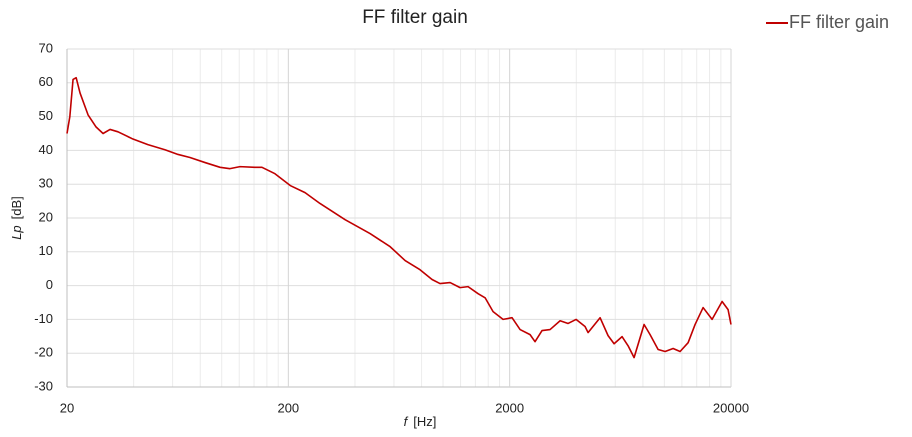  I want to click on y-axis-label: Lp [dB], so click(16, 218).